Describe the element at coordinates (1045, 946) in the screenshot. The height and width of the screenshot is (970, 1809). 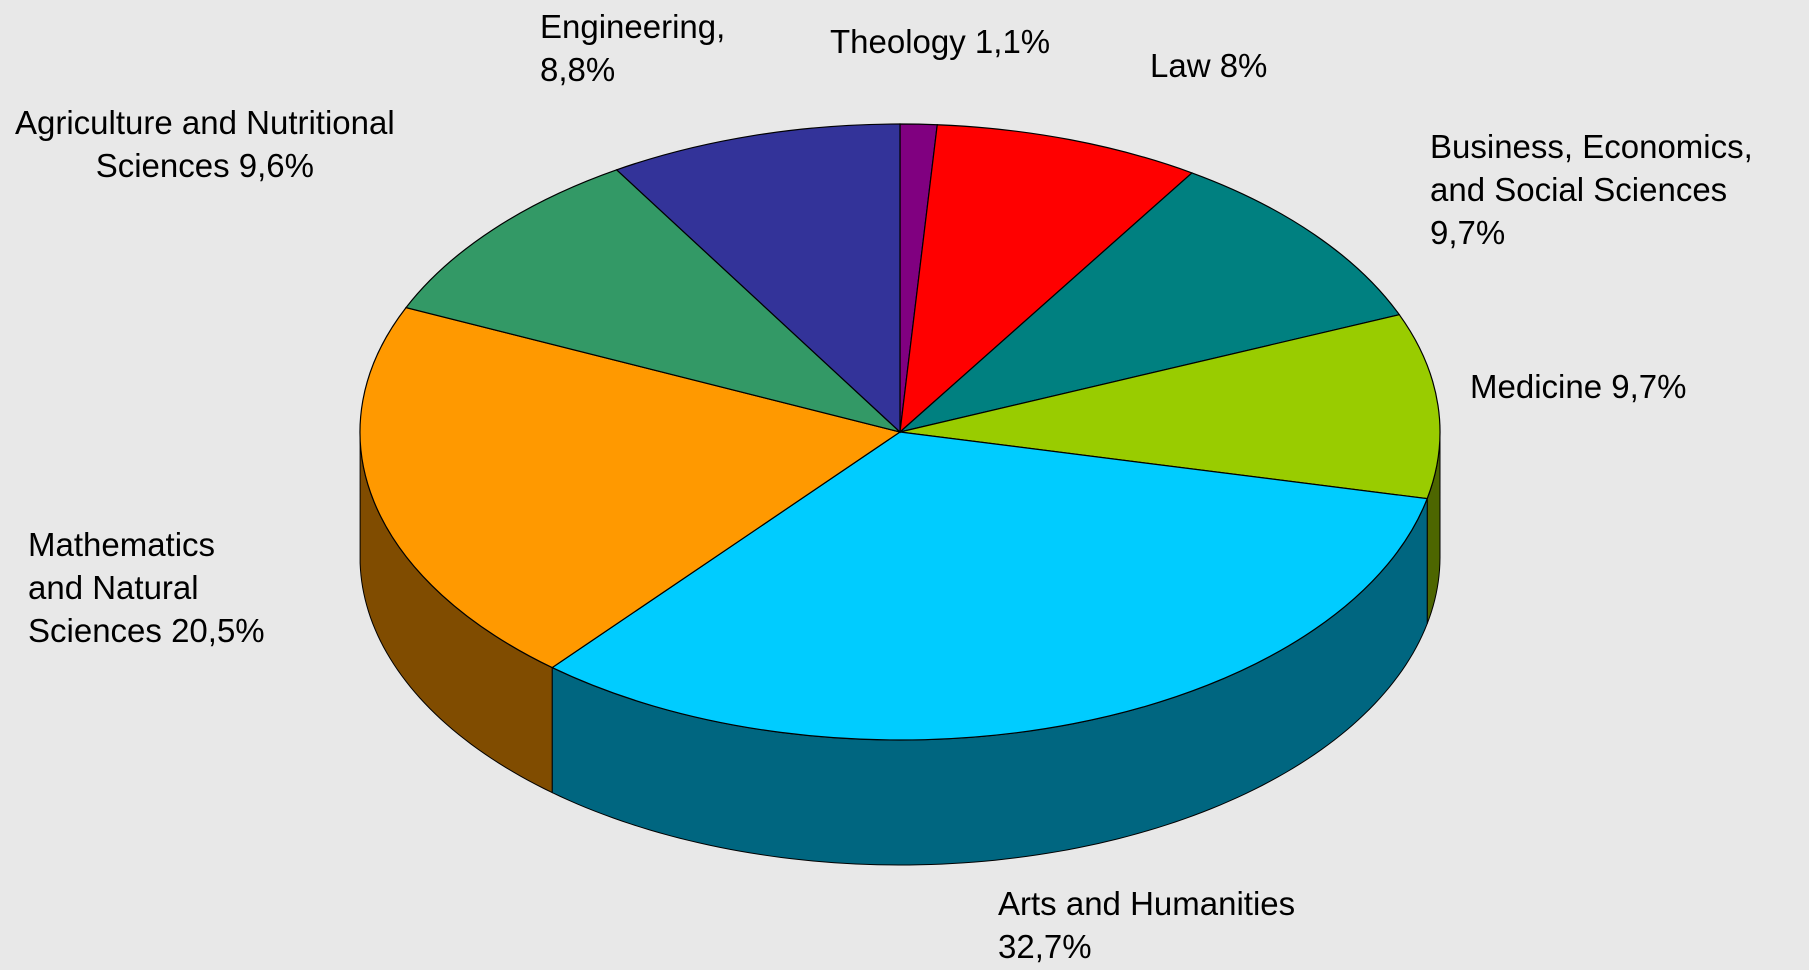
I see `slice-label-line: 32,7%` at that location.